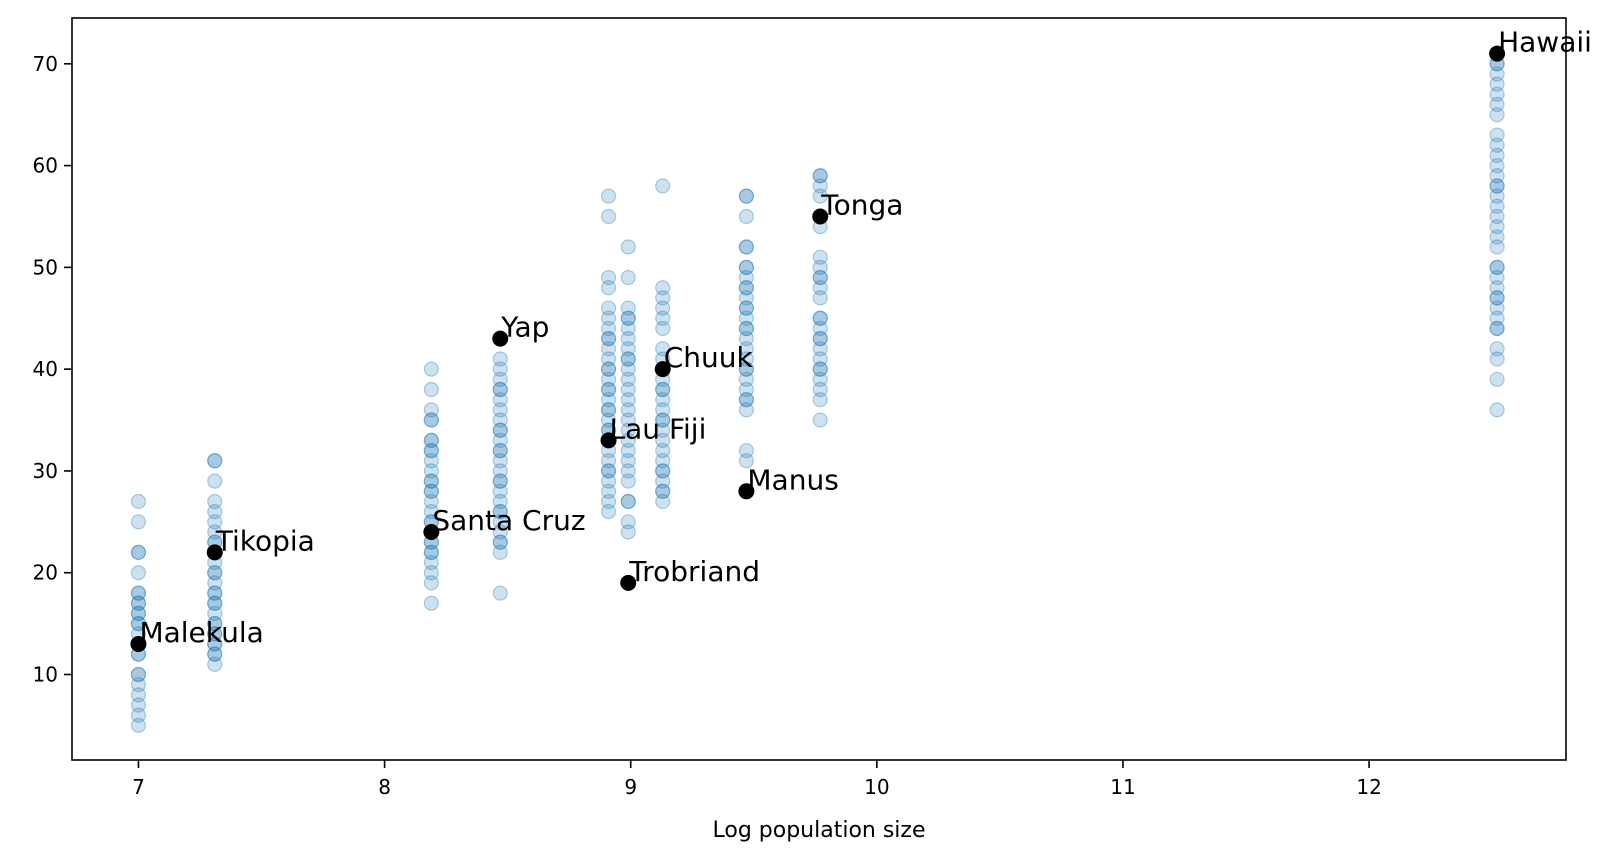  Describe the element at coordinates (138, 787) in the screenshot. I see `x-tick-label: 7` at that location.